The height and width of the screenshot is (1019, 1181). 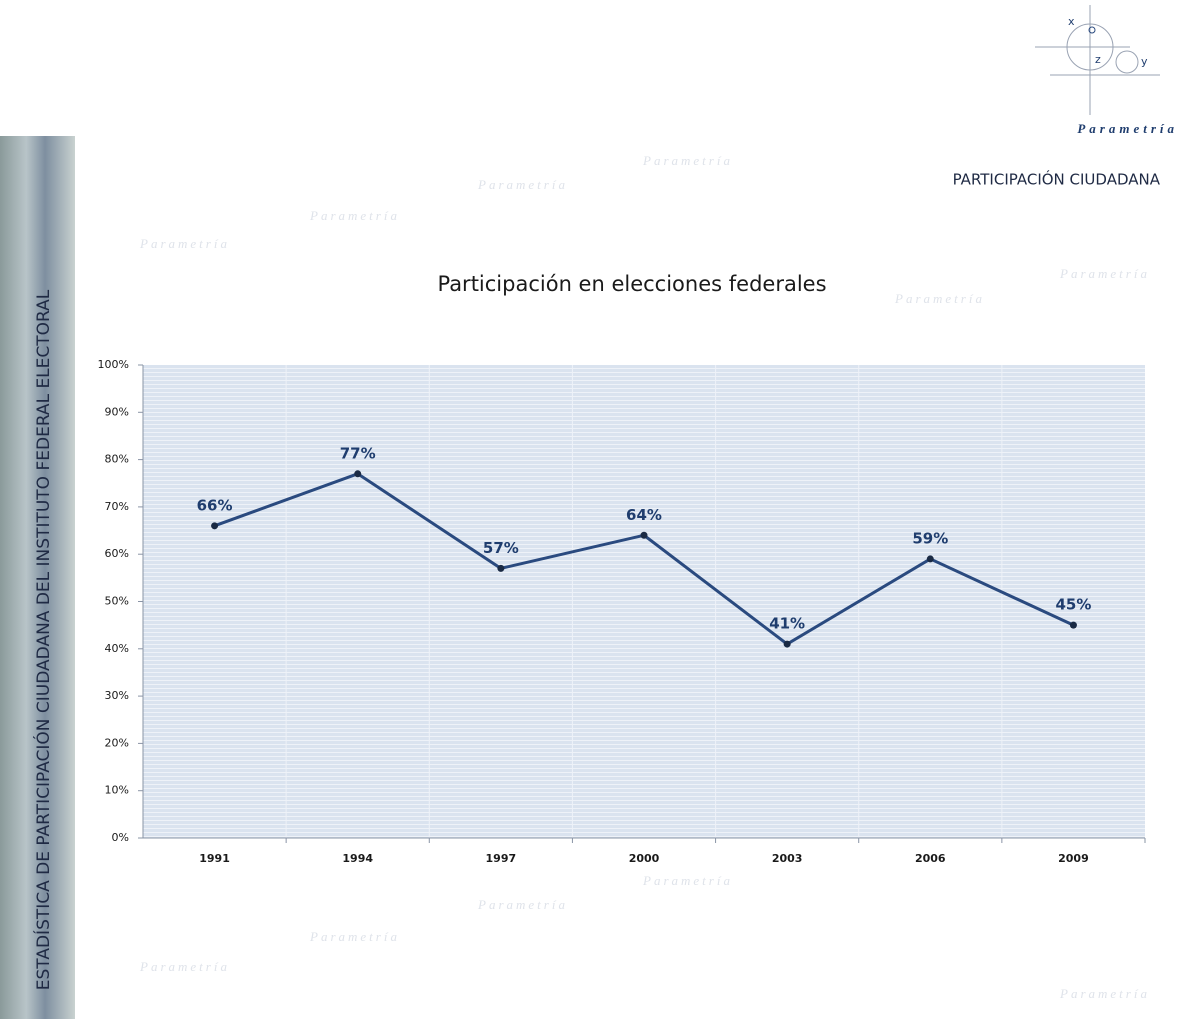 What do you see at coordinates (787, 858) in the screenshot?
I see `x-tick-label: 2003` at bounding box center [787, 858].